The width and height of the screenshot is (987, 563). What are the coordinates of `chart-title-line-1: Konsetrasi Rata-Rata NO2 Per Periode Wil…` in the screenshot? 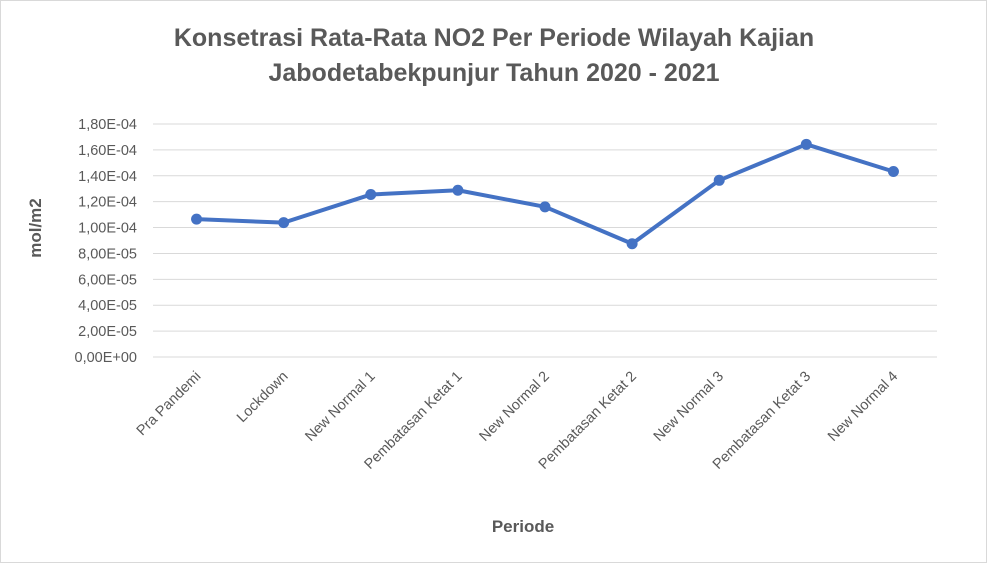 It's located at (494, 38).